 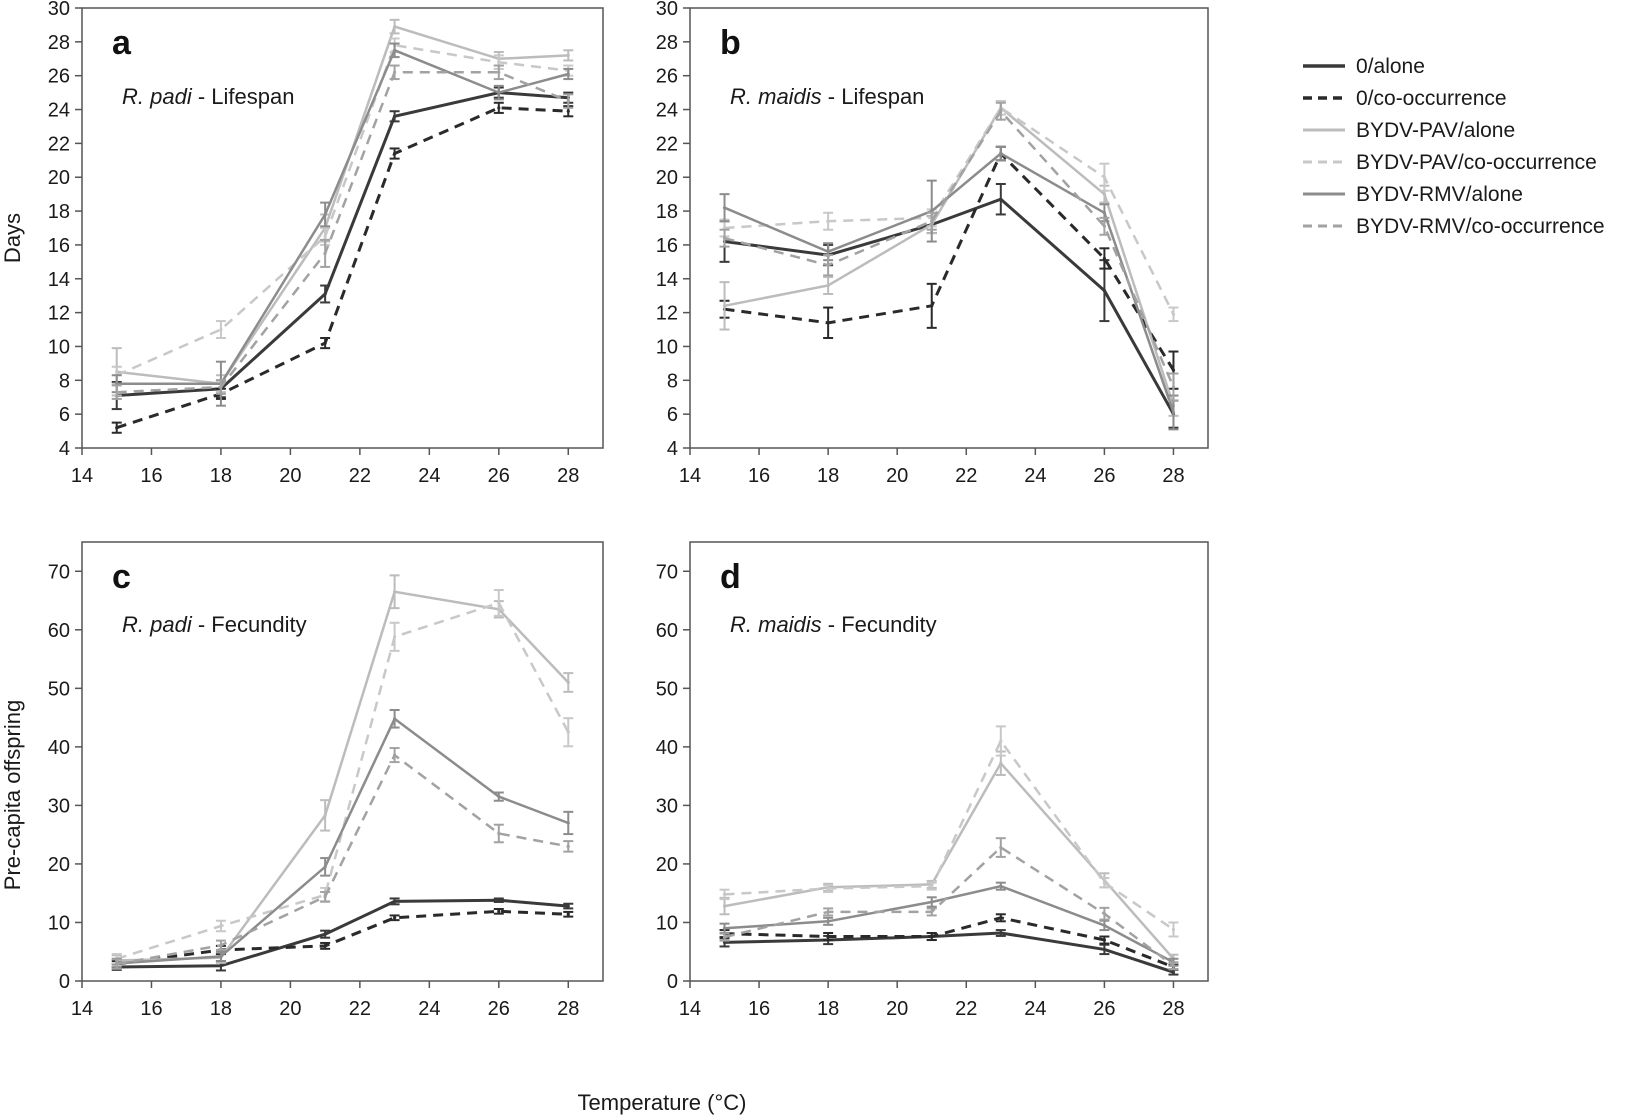 What do you see at coordinates (672, 982) in the screenshot?
I see `y-tick-label: 0` at bounding box center [672, 982].